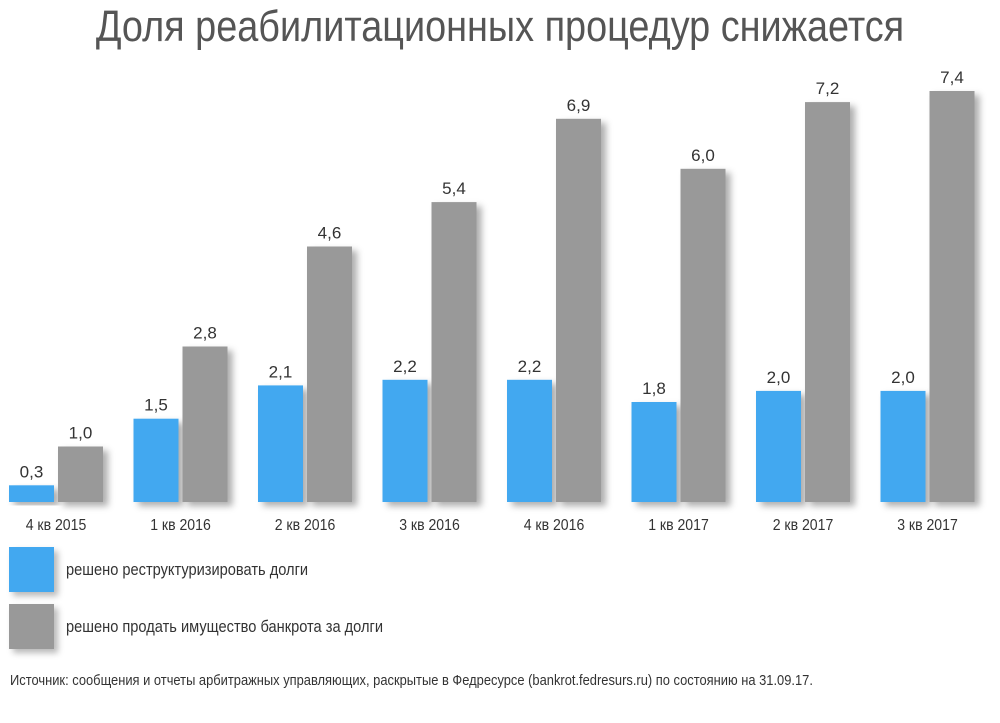 Image resolution: width=1000 pixels, height=723 pixels. What do you see at coordinates (205, 424) in the screenshot?
I see `bar-sell-1-кв-2016` at bounding box center [205, 424].